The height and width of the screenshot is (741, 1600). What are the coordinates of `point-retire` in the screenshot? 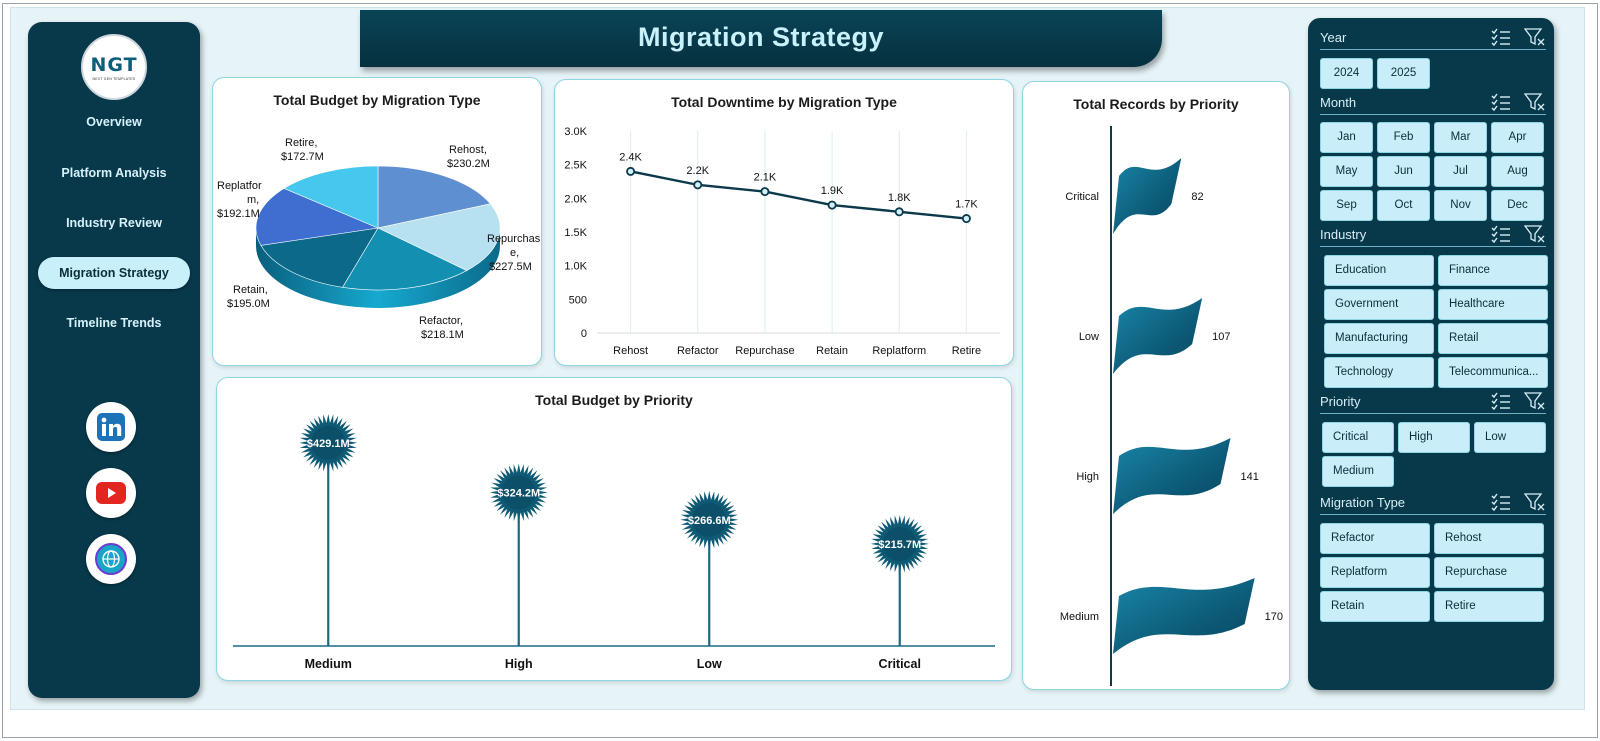 It's located at (966, 219).